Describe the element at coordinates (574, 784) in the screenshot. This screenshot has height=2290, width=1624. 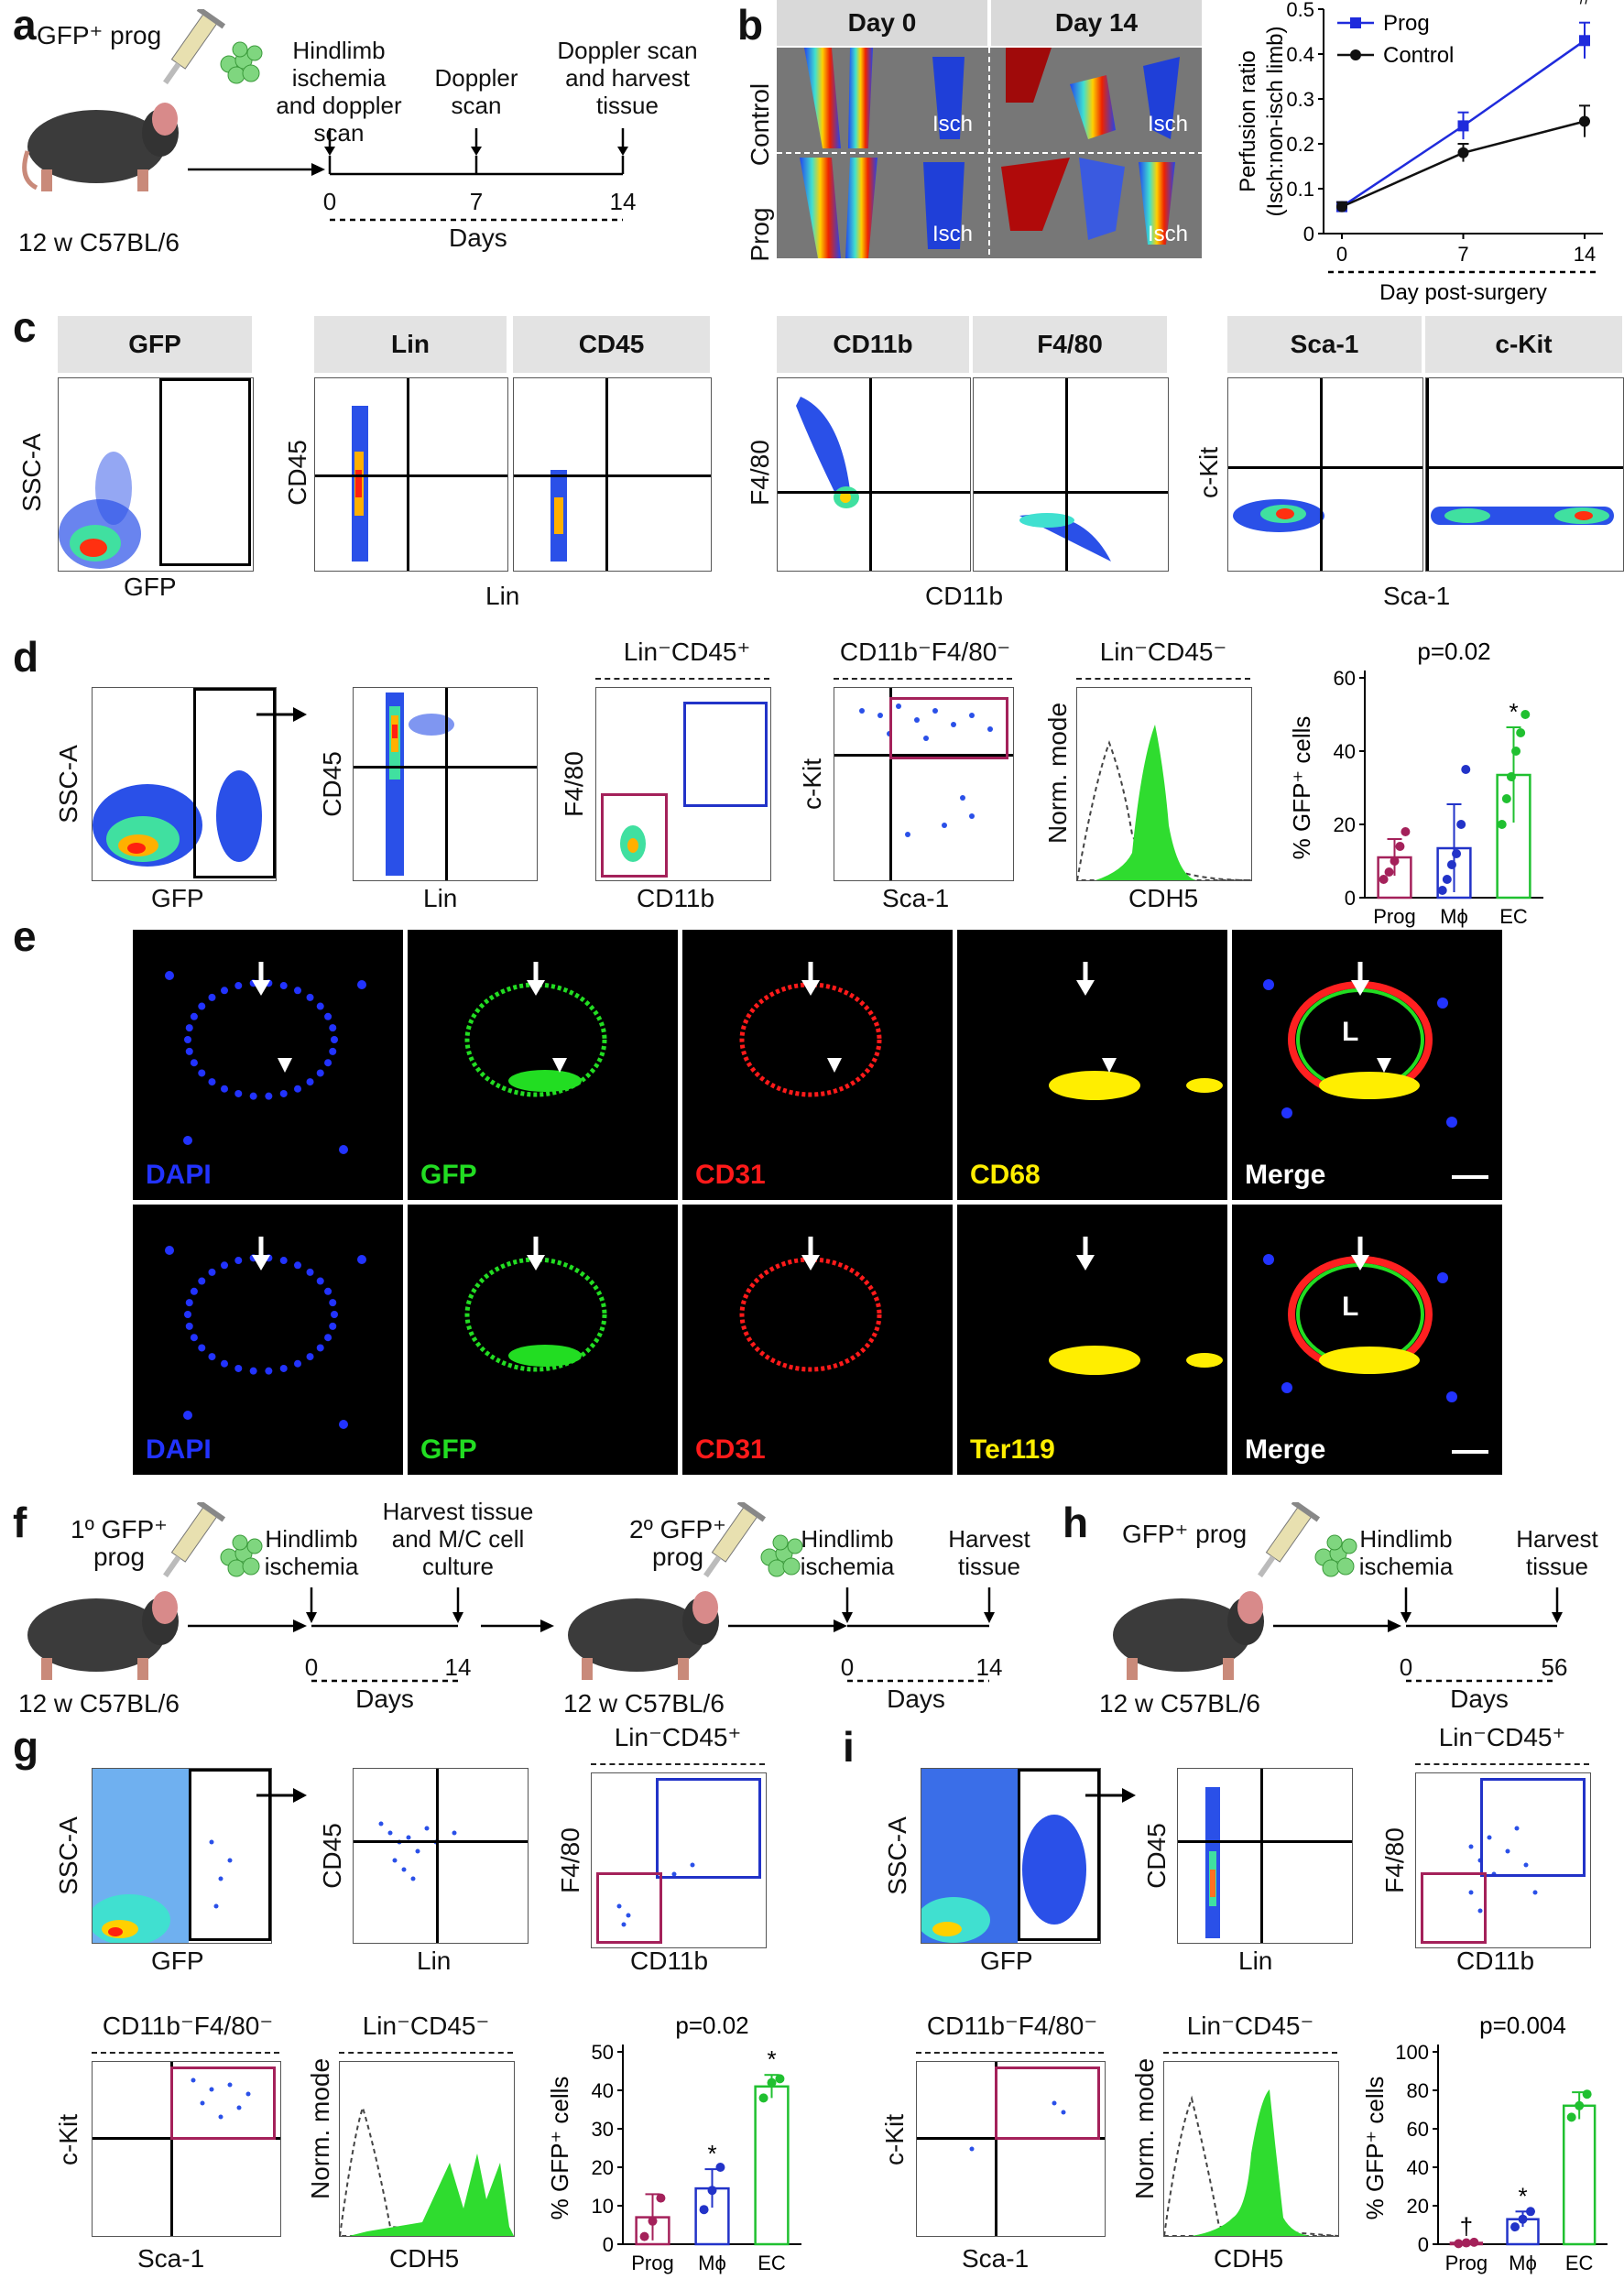
I see `ylabel-d-f480: F4/80` at that location.